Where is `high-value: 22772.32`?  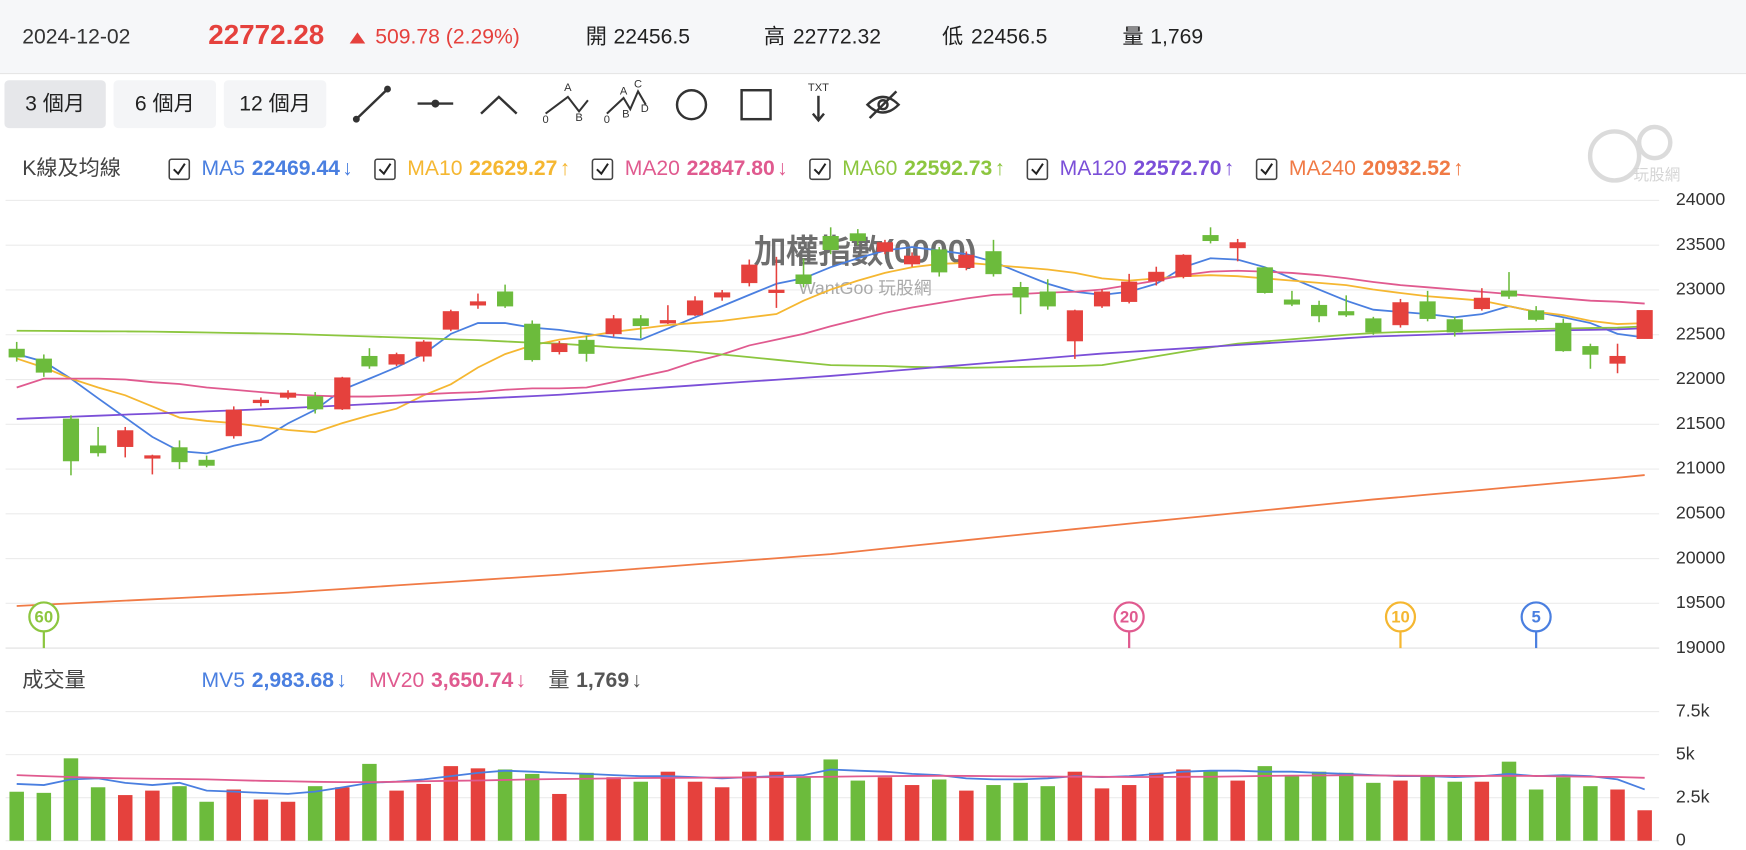 high-value: 22772.32 is located at coordinates (837, 36).